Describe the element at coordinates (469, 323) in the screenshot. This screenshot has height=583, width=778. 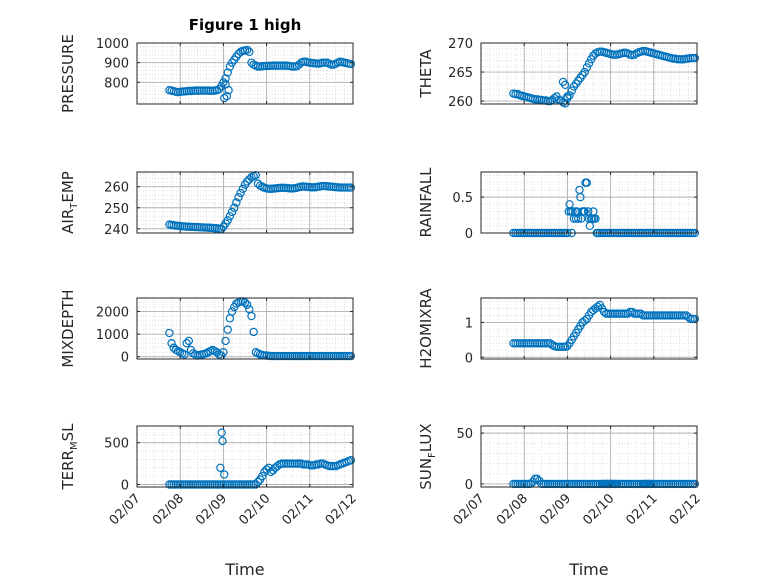
I see `y-tick-label: 1` at that location.